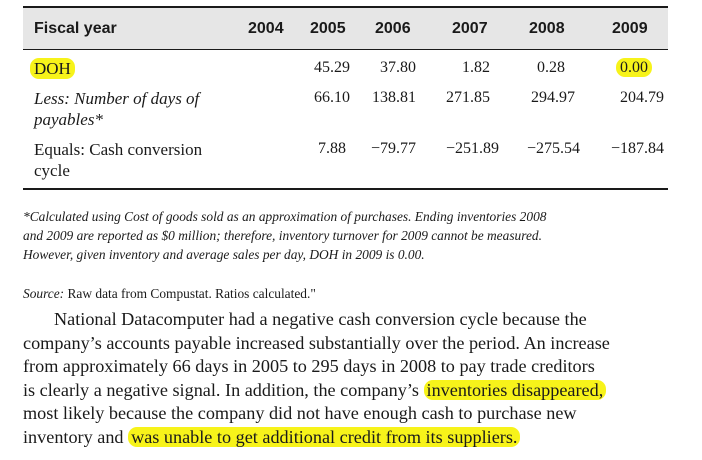 Image resolution: width=702 pixels, height=460 pixels. Describe the element at coordinates (44, 293) in the screenshot. I see `source-label: Source:` at that location.